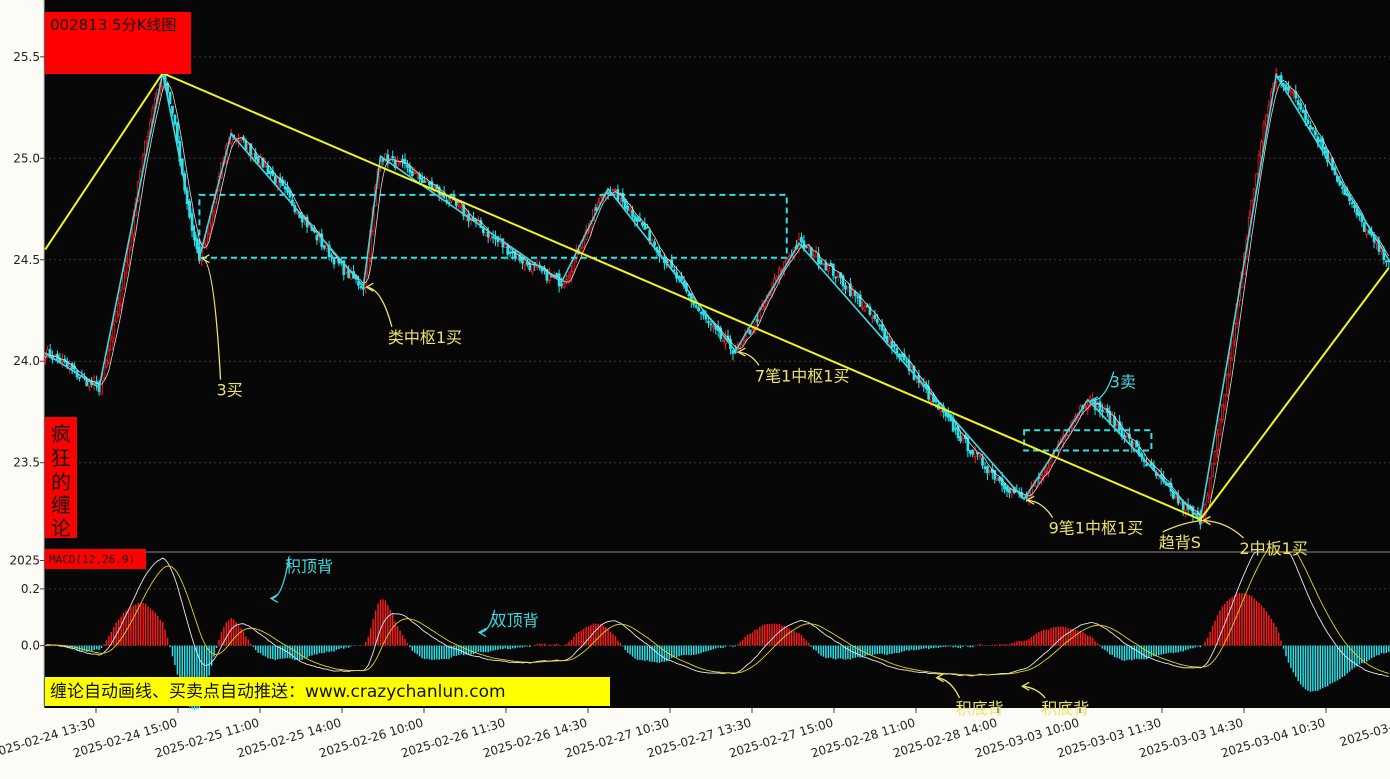 This screenshot has width=1390, height=779. What do you see at coordinates (26, 463) in the screenshot?
I see `price-tick-label: 23.5` at bounding box center [26, 463].